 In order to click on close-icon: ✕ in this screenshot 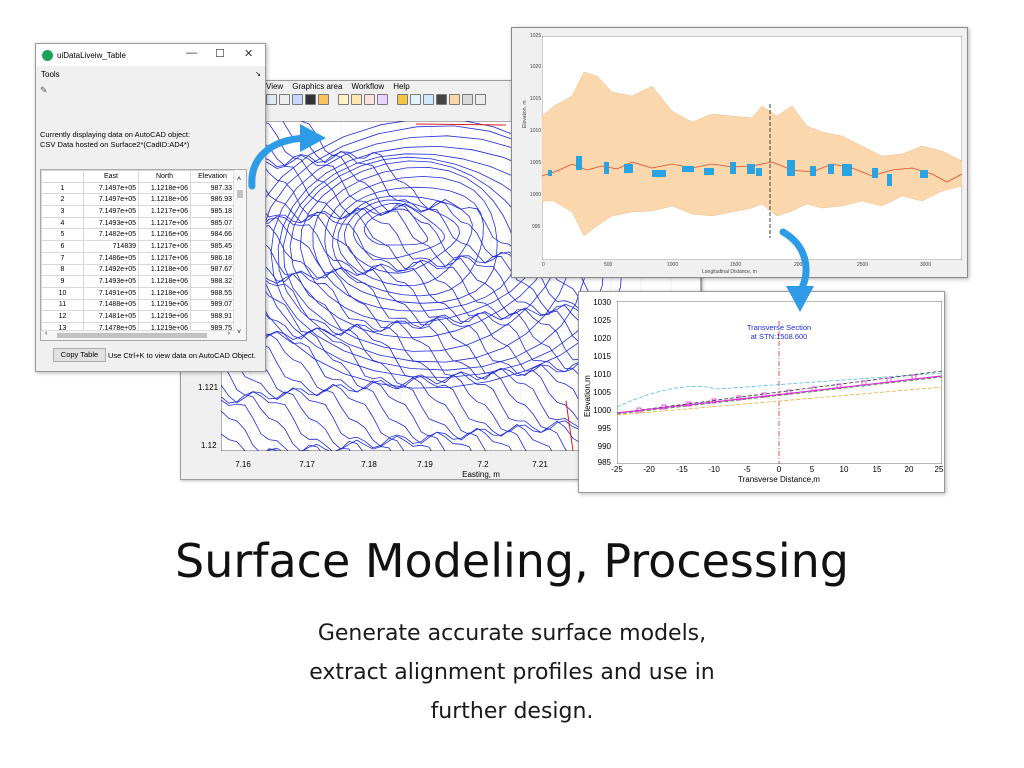, I will do `click(249, 54)`.